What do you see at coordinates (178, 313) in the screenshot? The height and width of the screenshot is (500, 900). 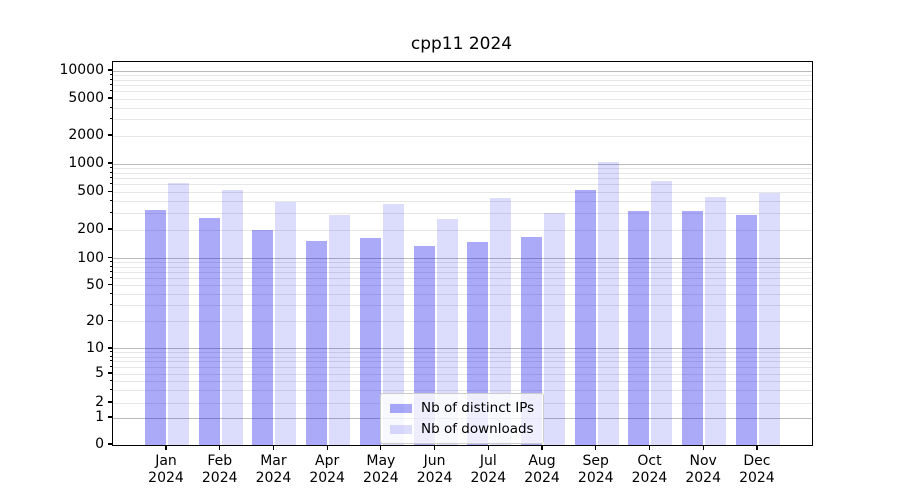 I see `bar-downloads-jan` at bounding box center [178, 313].